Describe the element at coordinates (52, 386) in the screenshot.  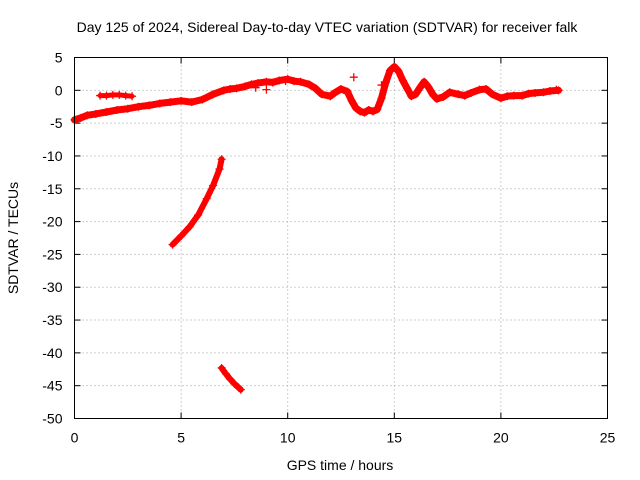
I see `y-tick-label: -45` at that location.